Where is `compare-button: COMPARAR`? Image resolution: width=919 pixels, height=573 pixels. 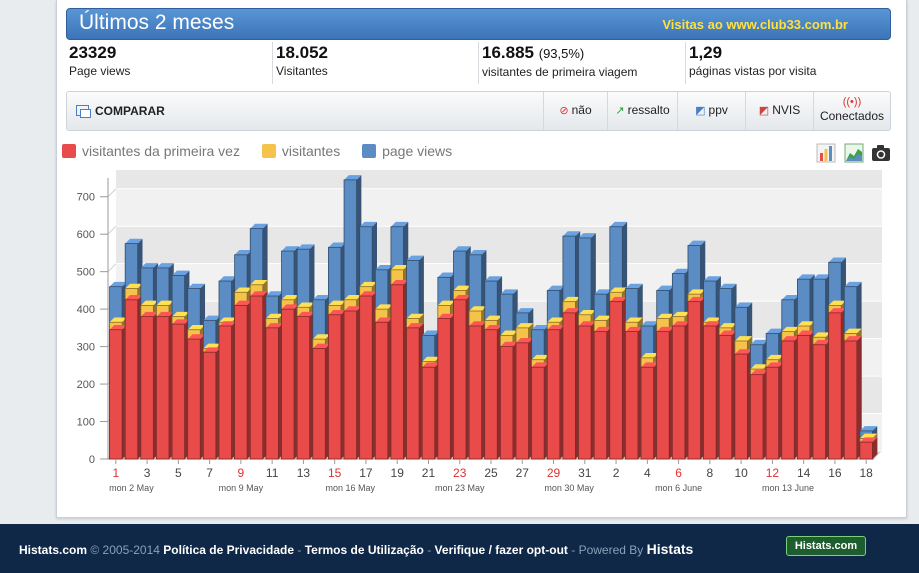
compare-button: COMPARAR is located at coordinates (120, 111).